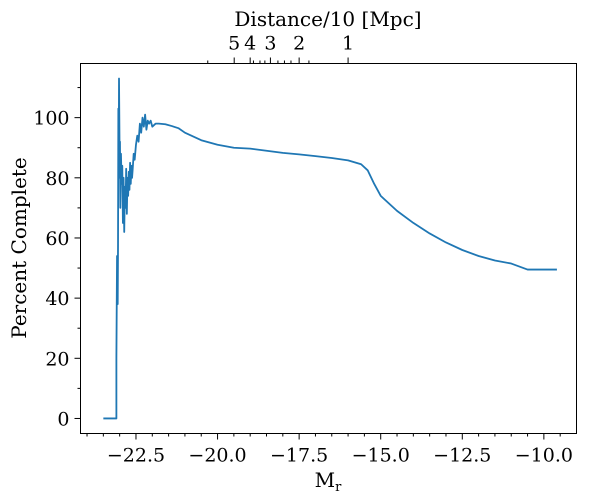 The image size is (589, 502). What do you see at coordinates (19, 247) in the screenshot?
I see `y-axis-title: Percent Complete` at bounding box center [19, 247].